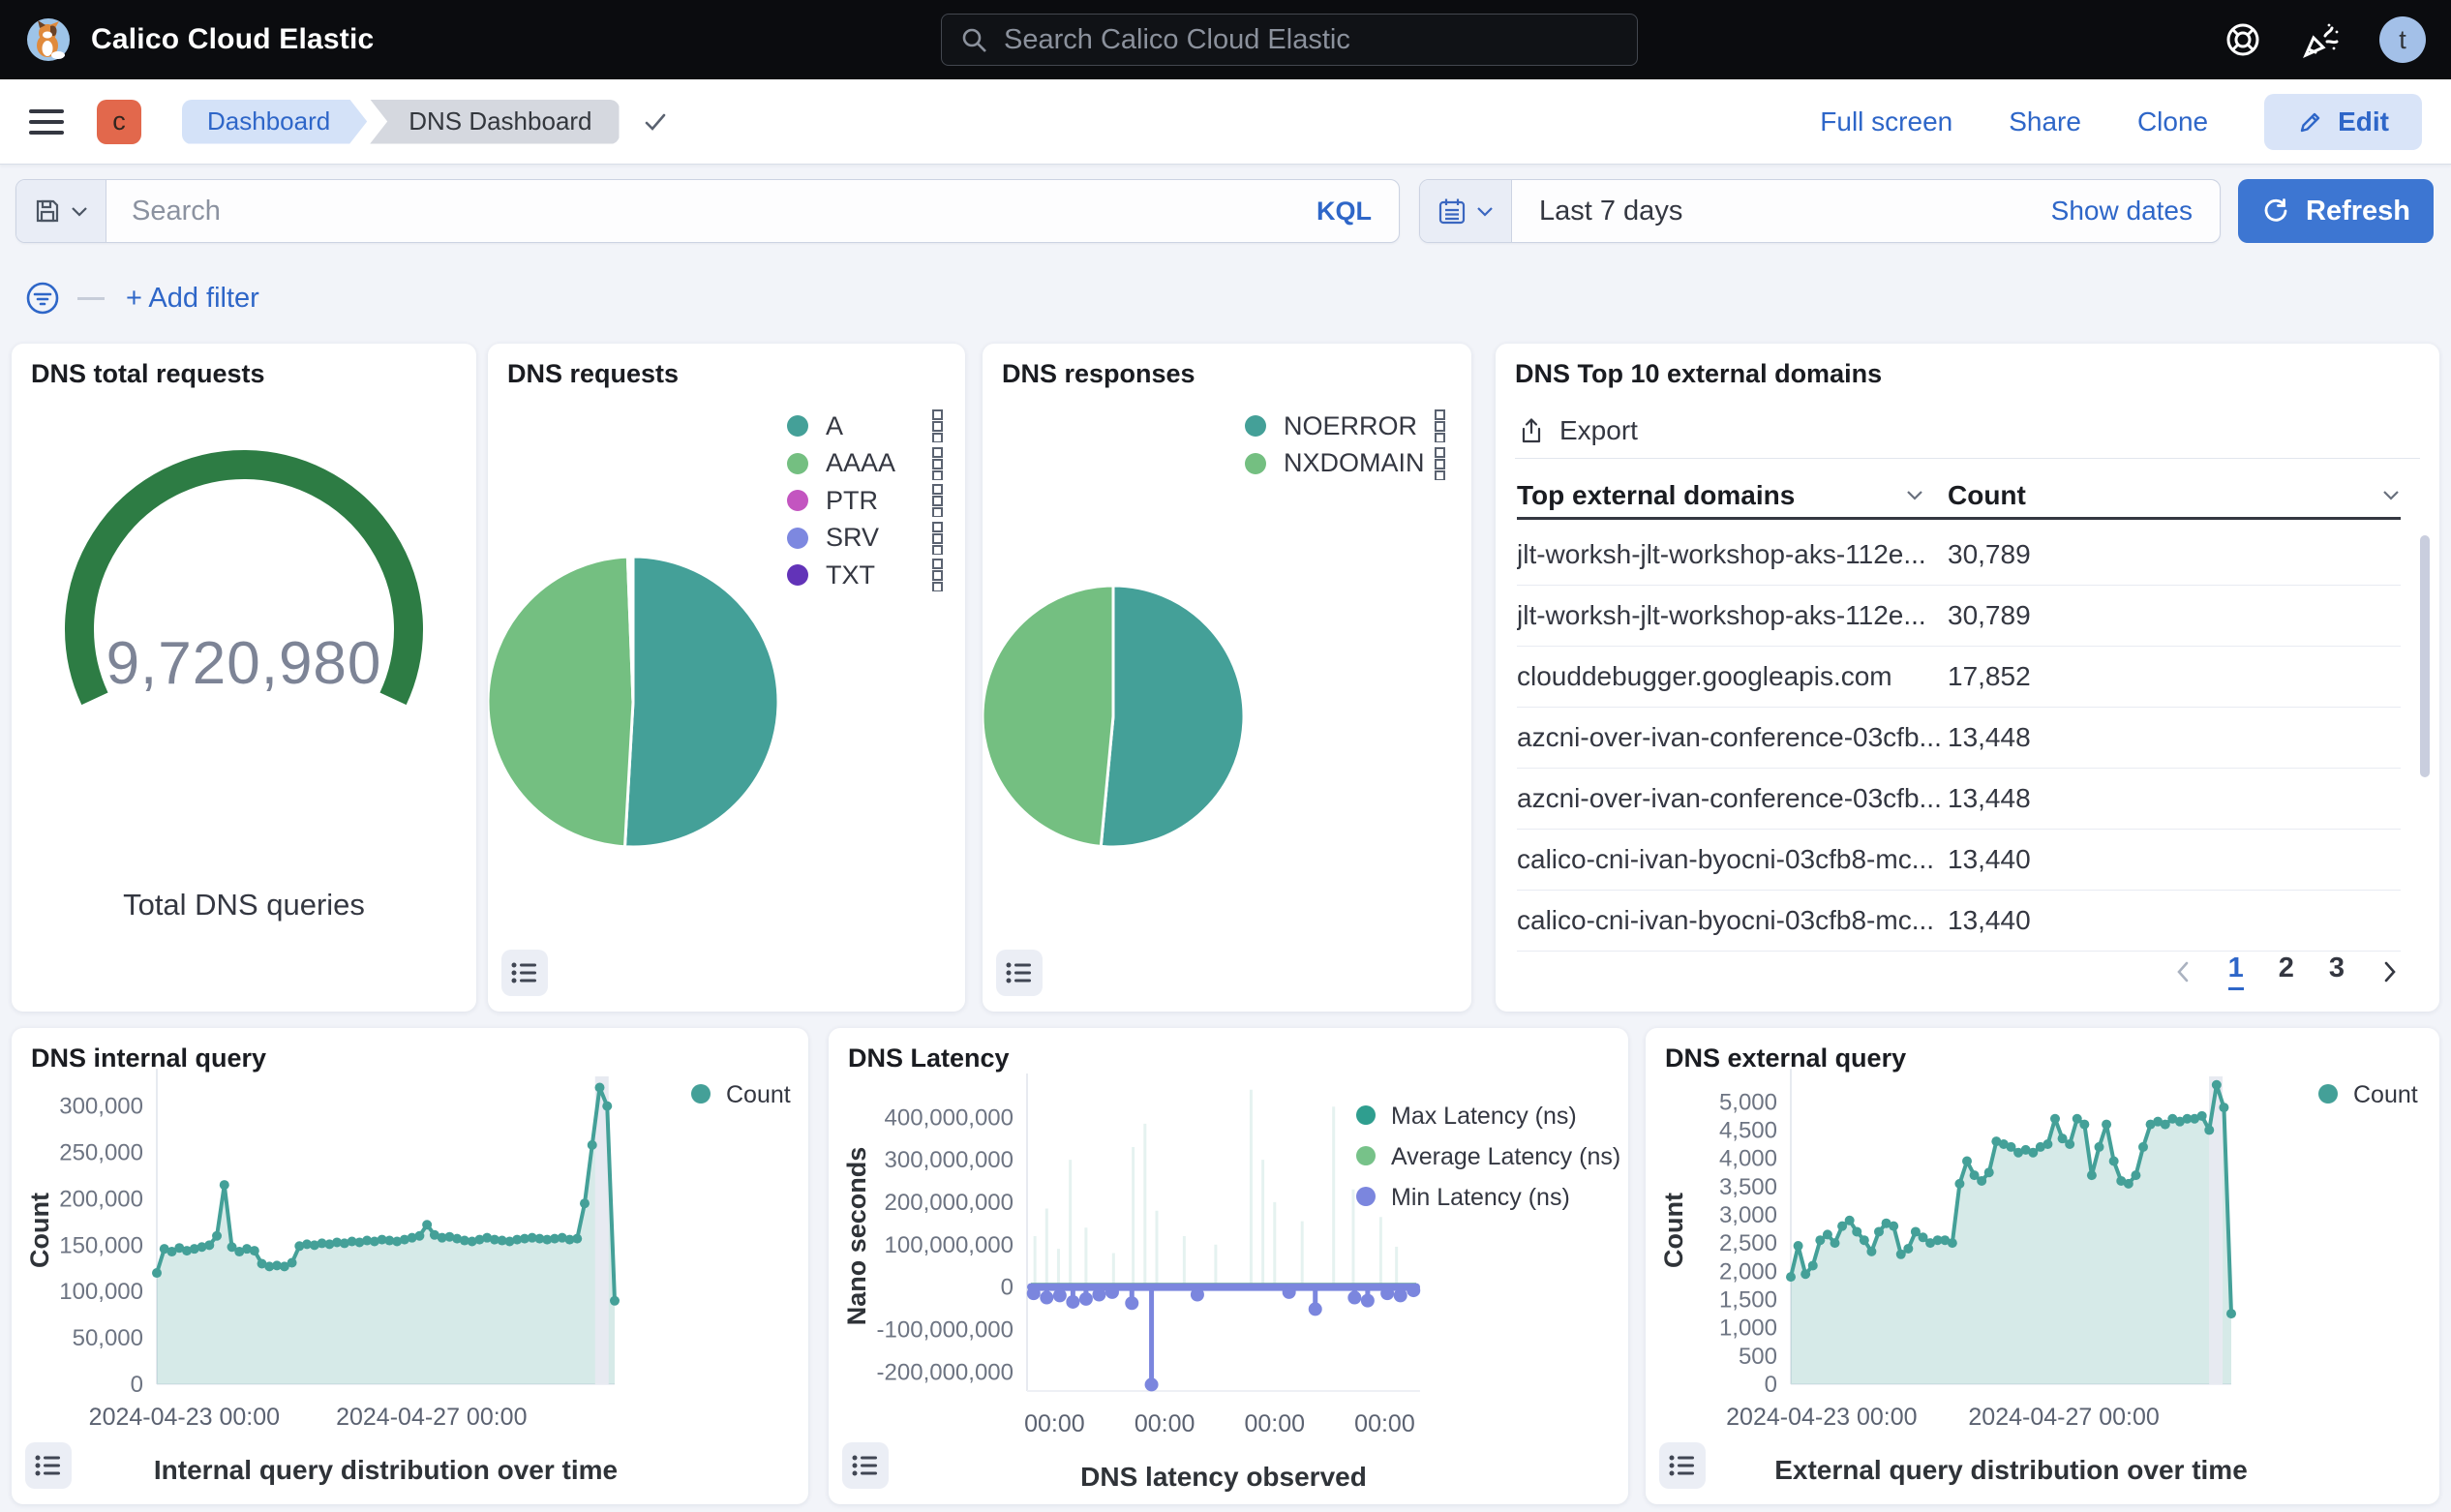 Image resolution: width=2451 pixels, height=1512 pixels. What do you see at coordinates (1887, 121) in the screenshot?
I see `full-screen-button: Full screen` at bounding box center [1887, 121].